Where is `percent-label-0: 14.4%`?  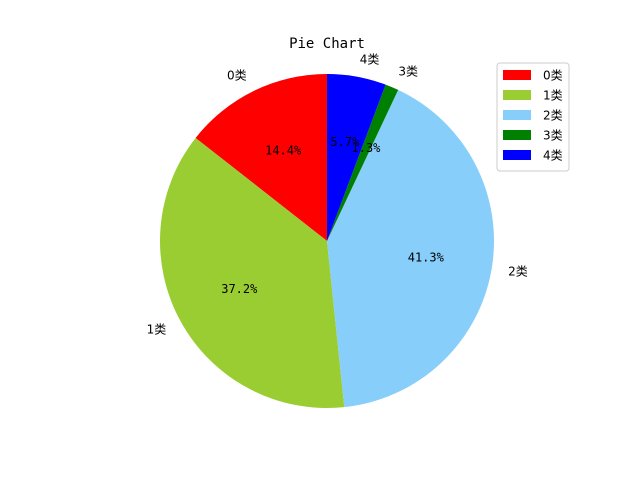 percent-label-0: 14.4% is located at coordinates (283, 150).